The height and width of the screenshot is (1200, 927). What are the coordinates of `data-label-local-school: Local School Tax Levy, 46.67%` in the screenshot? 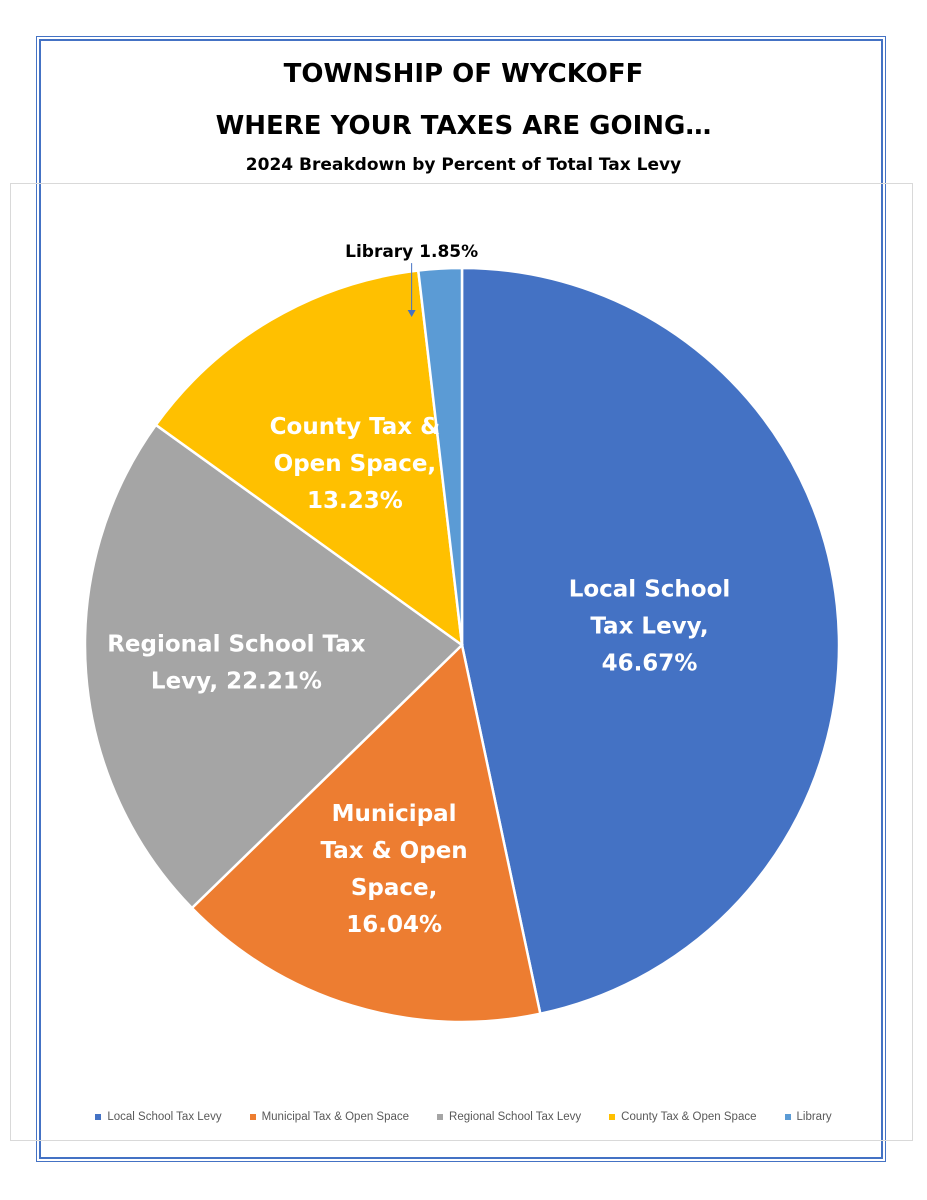 It's located at (650, 626).